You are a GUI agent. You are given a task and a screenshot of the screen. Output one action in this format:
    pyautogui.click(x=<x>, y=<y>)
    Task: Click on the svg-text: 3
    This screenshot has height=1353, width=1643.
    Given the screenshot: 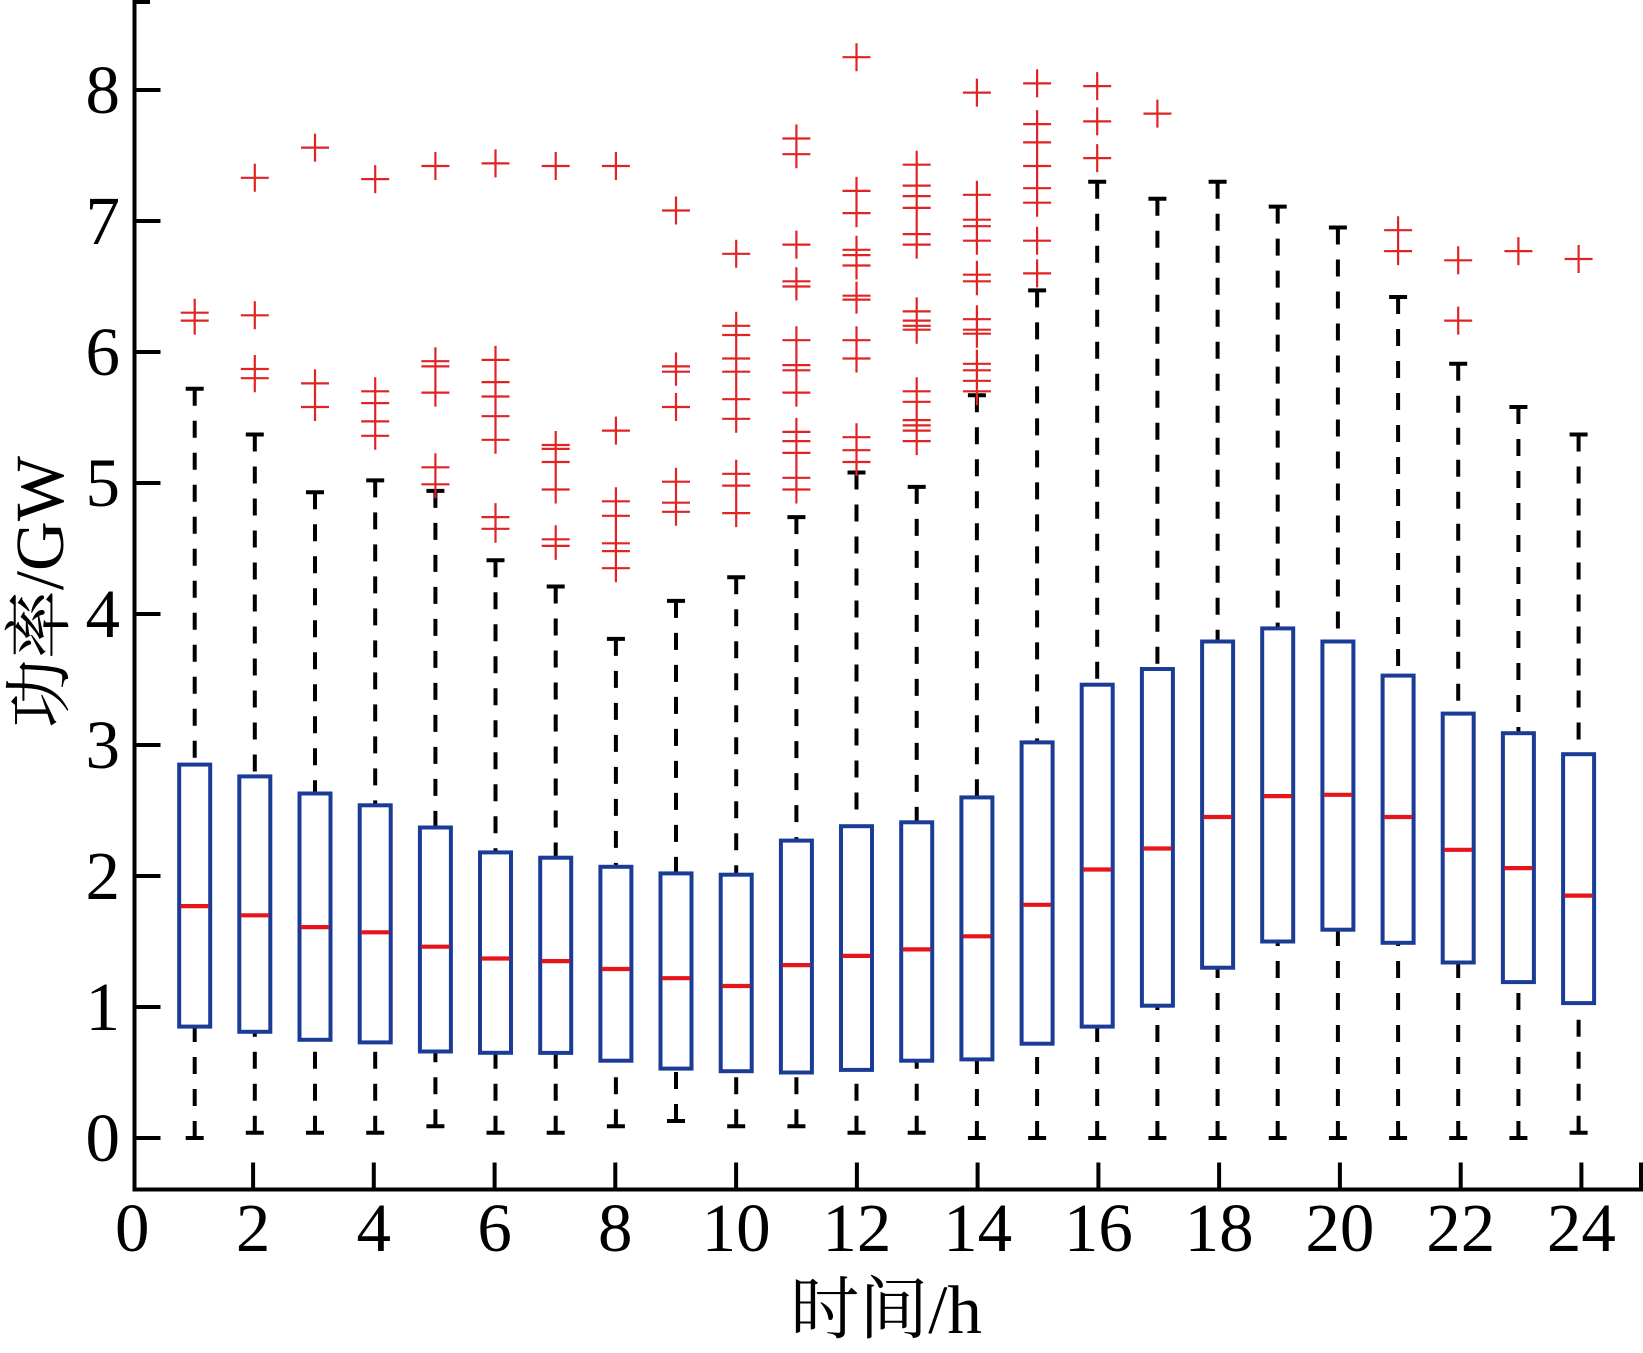 What is the action you would take?
    pyautogui.click(x=103, y=745)
    